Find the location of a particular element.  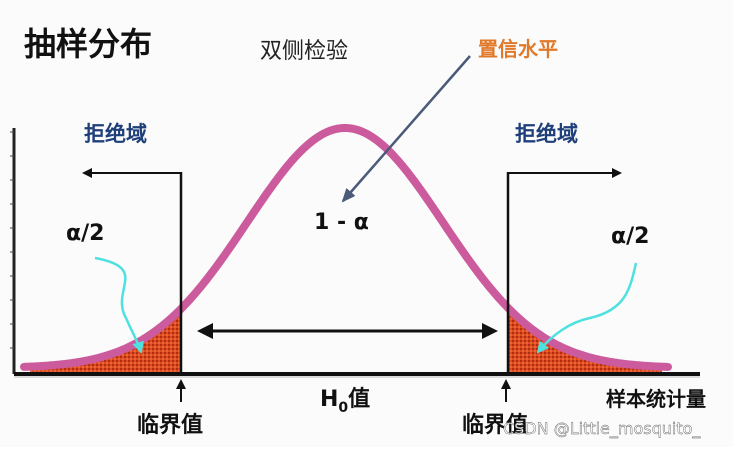

x-axis is located at coordinates (357, 375).